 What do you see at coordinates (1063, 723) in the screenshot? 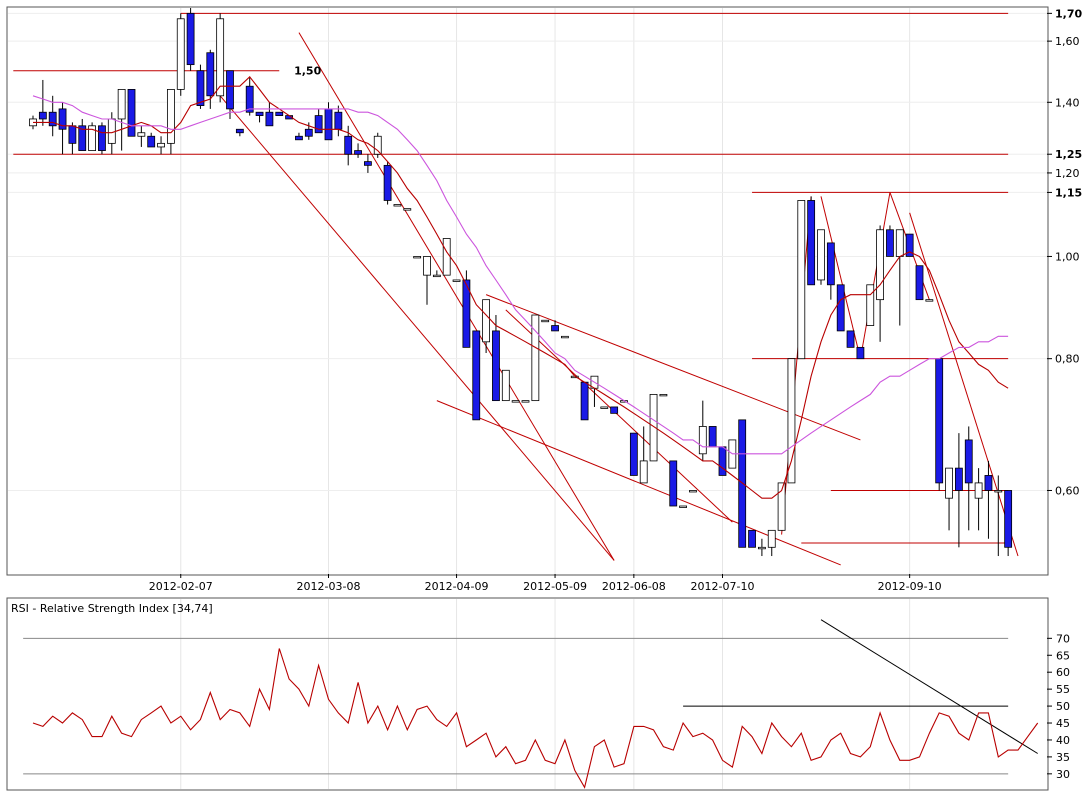
I see `rsi-ytick-label-3: 45` at bounding box center [1063, 723].